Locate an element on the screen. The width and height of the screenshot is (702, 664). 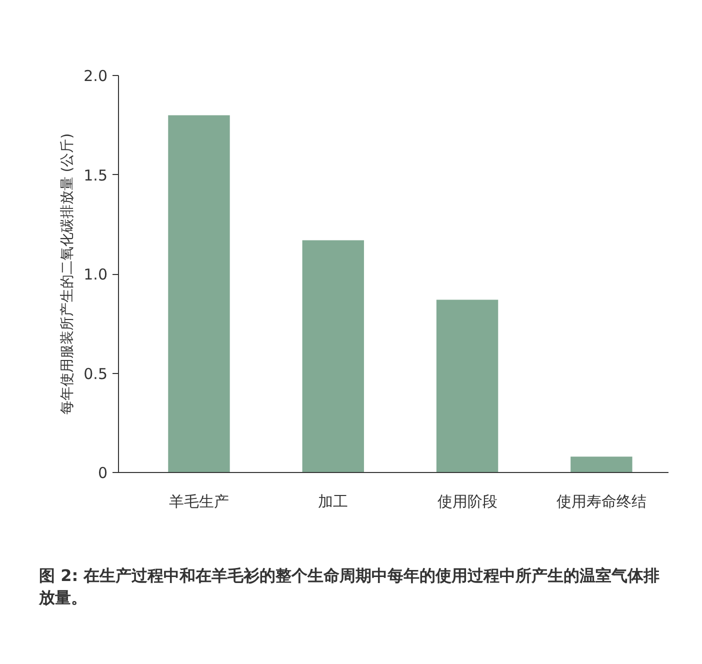
caption: 图 2: 在生产过程中和在羊毛衫的整个生命周期中每年的使用过程中所产生的温室气体排放量。 is located at coordinates (349, 587).